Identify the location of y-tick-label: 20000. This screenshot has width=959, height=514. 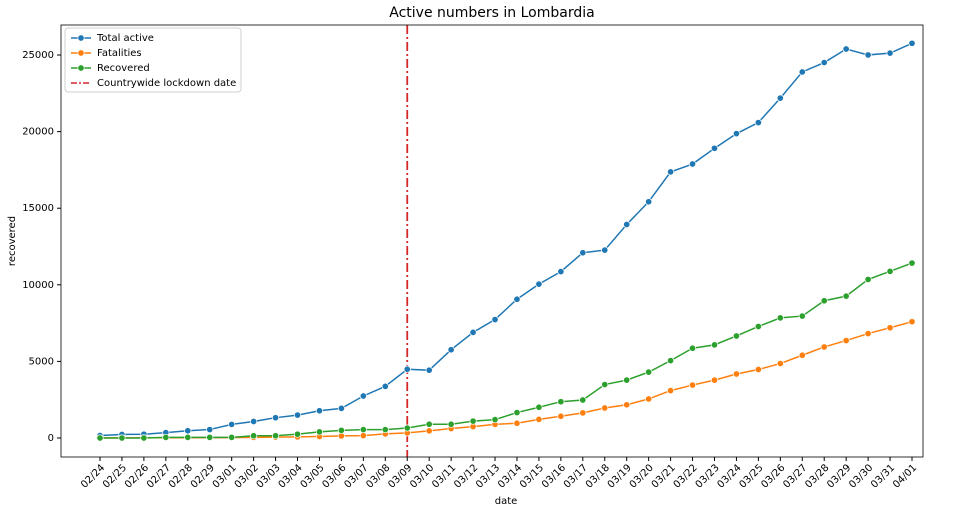
(38, 132).